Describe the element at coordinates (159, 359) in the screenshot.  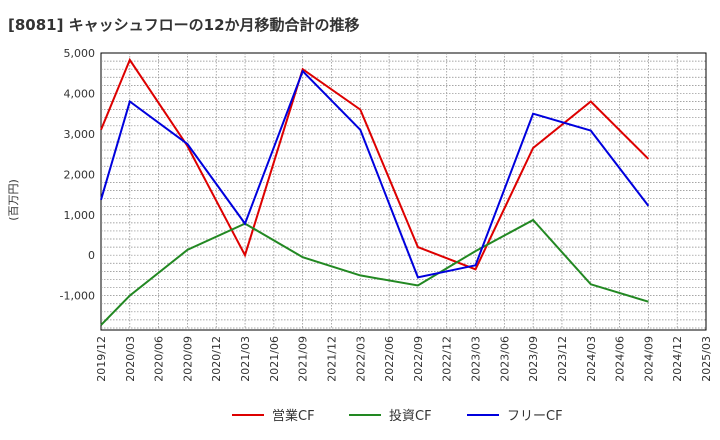
I see `x-tick-label: 2020/06` at that location.